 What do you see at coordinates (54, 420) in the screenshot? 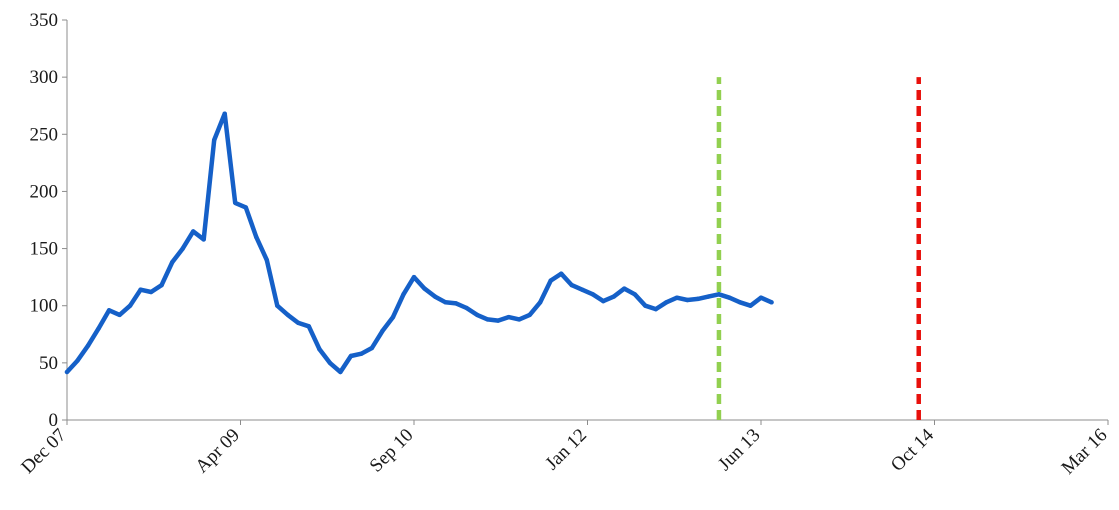
I see `y-tick-label: 0` at bounding box center [54, 420].